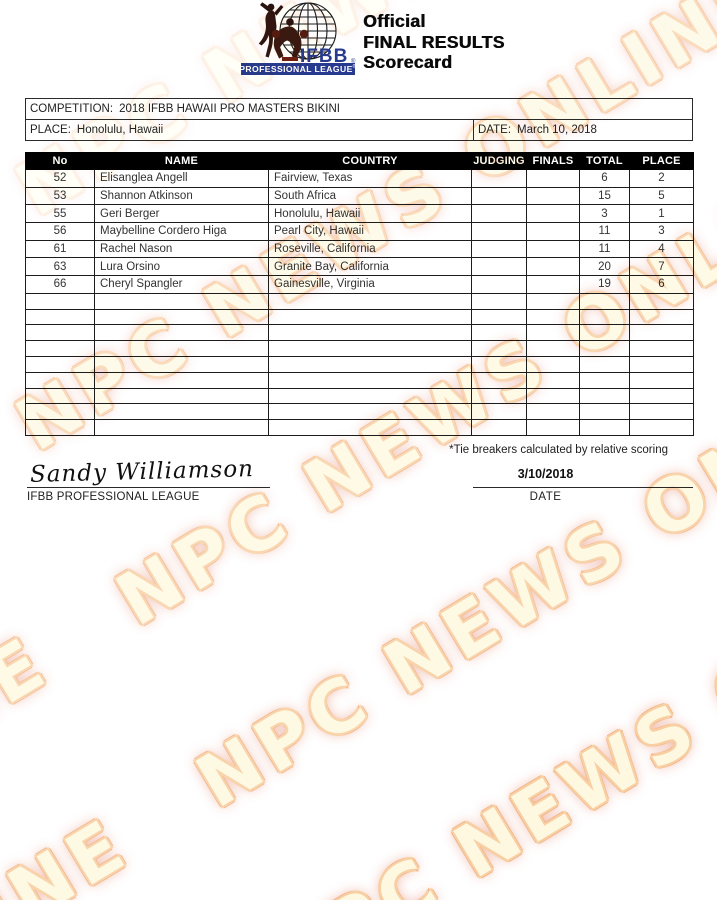 The height and width of the screenshot is (900, 717). I want to click on footer-date-label: DATE, so click(545, 497).